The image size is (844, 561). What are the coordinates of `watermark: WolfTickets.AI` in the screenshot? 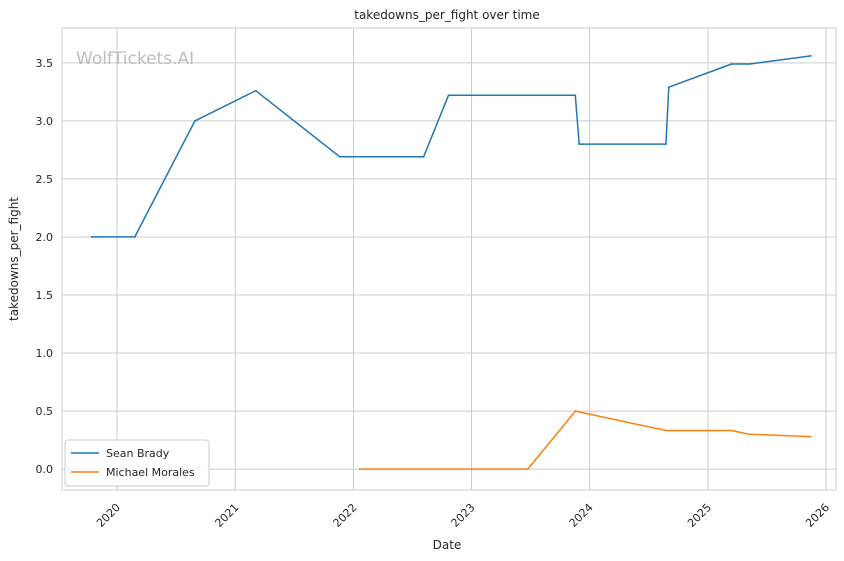 It's located at (135, 59).